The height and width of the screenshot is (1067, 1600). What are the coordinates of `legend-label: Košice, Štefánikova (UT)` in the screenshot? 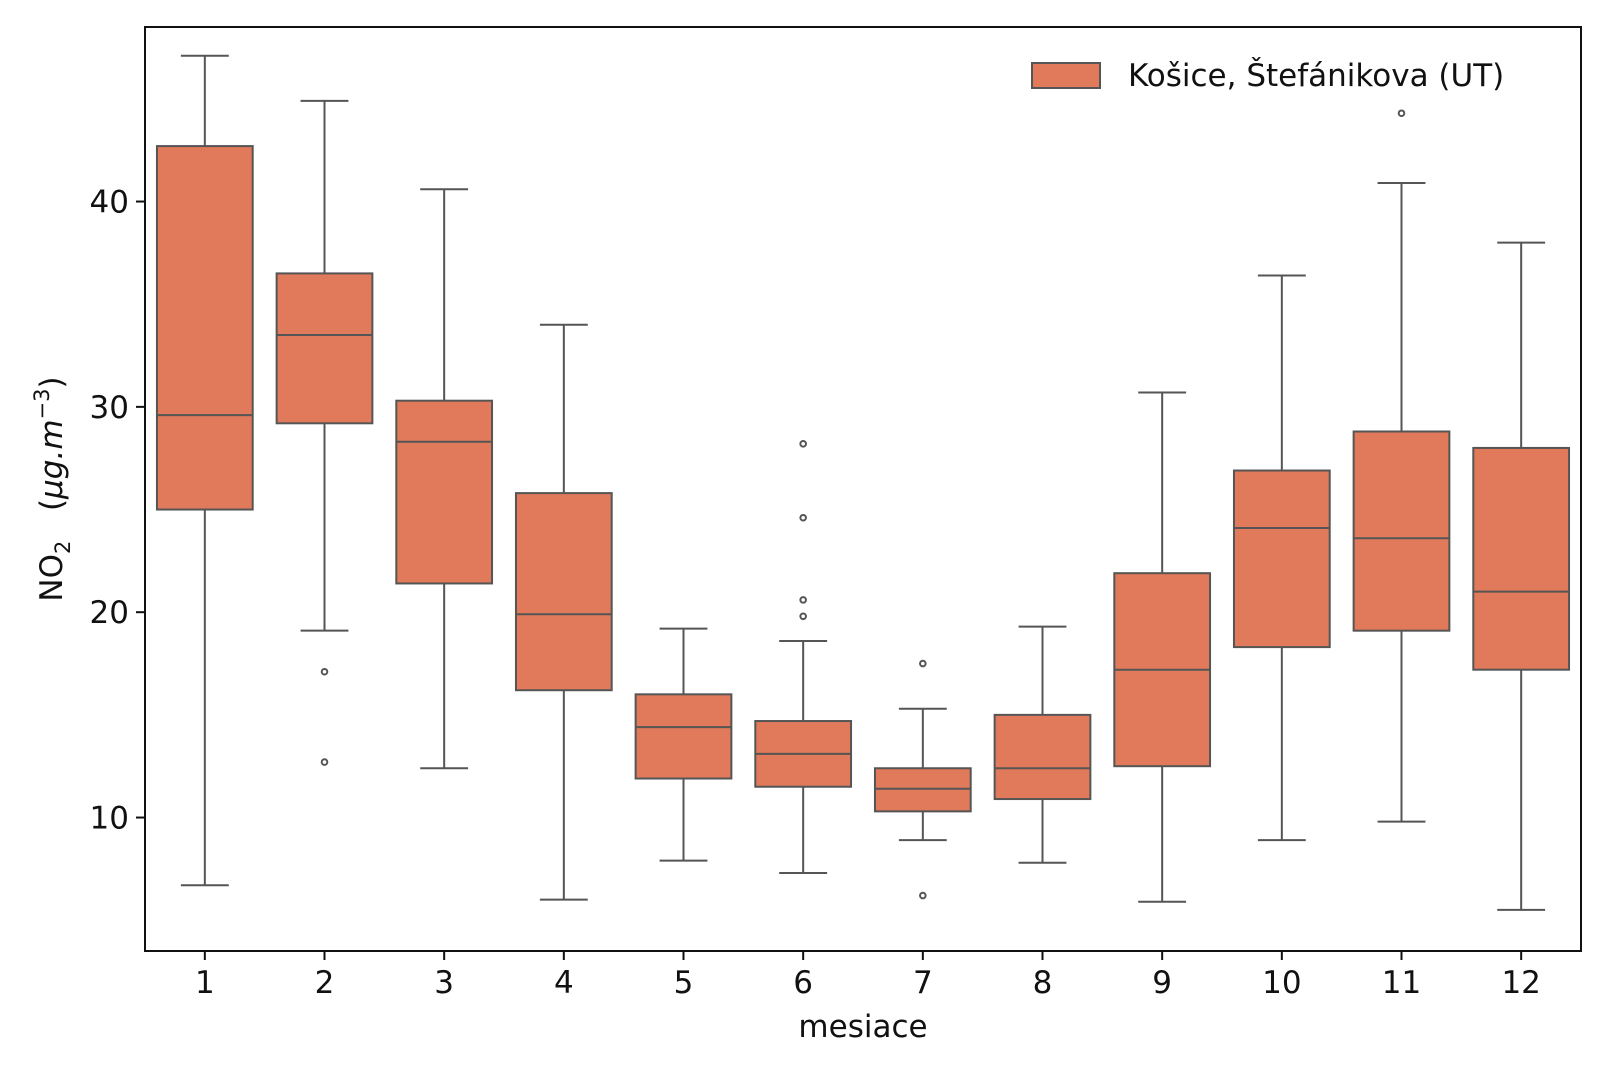 It's located at (1316, 75).